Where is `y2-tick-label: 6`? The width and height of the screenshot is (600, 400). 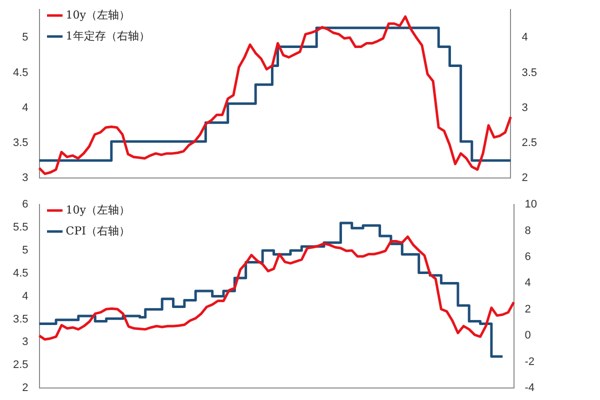 y2-tick-label: 6 is located at coordinates (527, 257).